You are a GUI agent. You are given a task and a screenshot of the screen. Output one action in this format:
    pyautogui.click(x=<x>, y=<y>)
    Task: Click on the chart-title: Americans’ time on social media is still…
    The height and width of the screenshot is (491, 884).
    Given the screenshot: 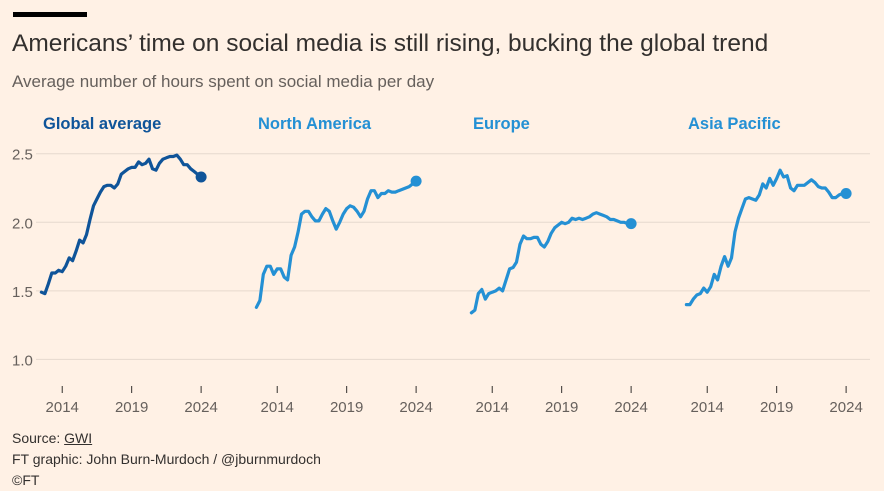 What is the action you would take?
    pyautogui.click(x=390, y=43)
    